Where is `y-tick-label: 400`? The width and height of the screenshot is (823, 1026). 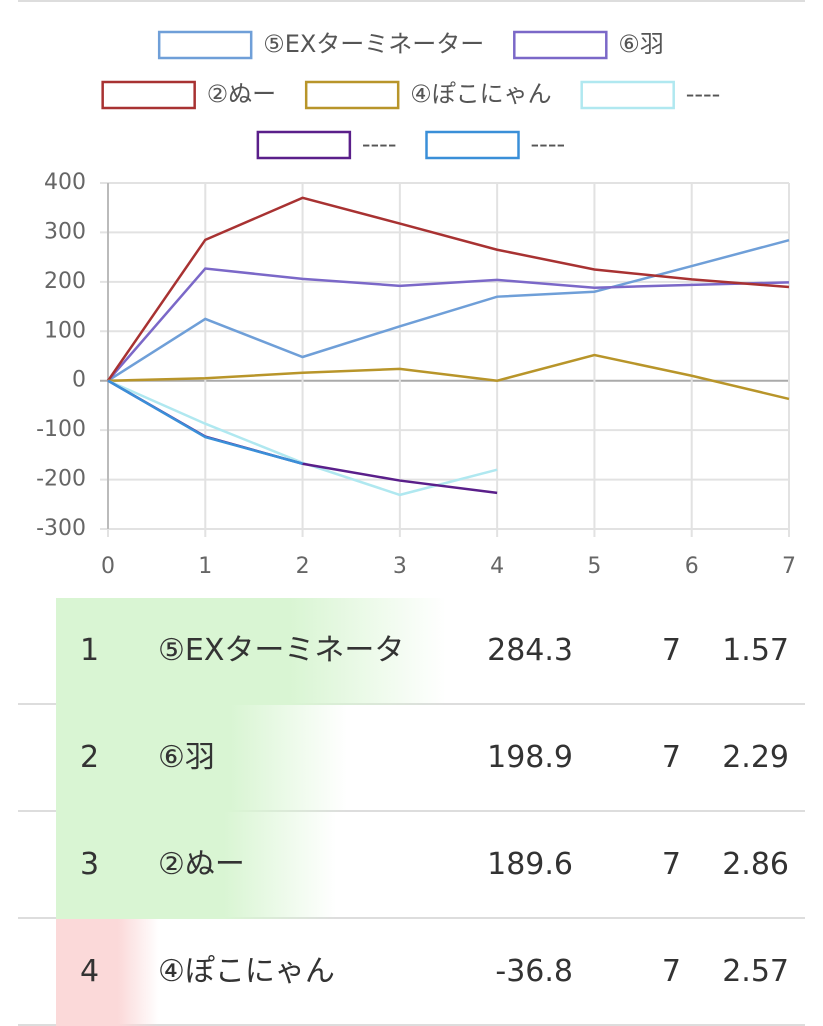 y-tick-label: 400 is located at coordinates (65, 182).